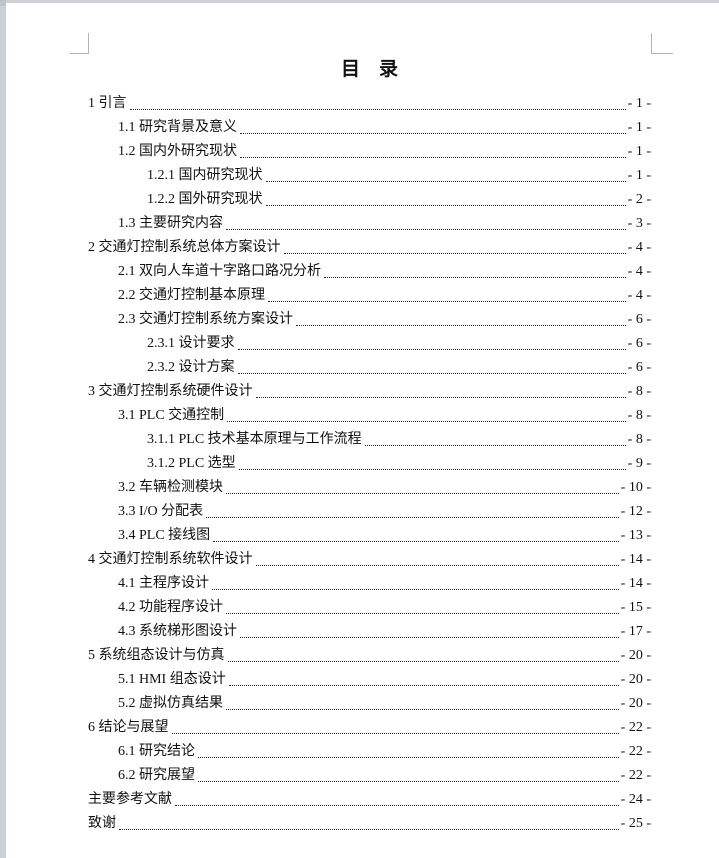  Describe the element at coordinates (635, 607) in the screenshot. I see `toc-entry-page-number: - 15 -` at that location.